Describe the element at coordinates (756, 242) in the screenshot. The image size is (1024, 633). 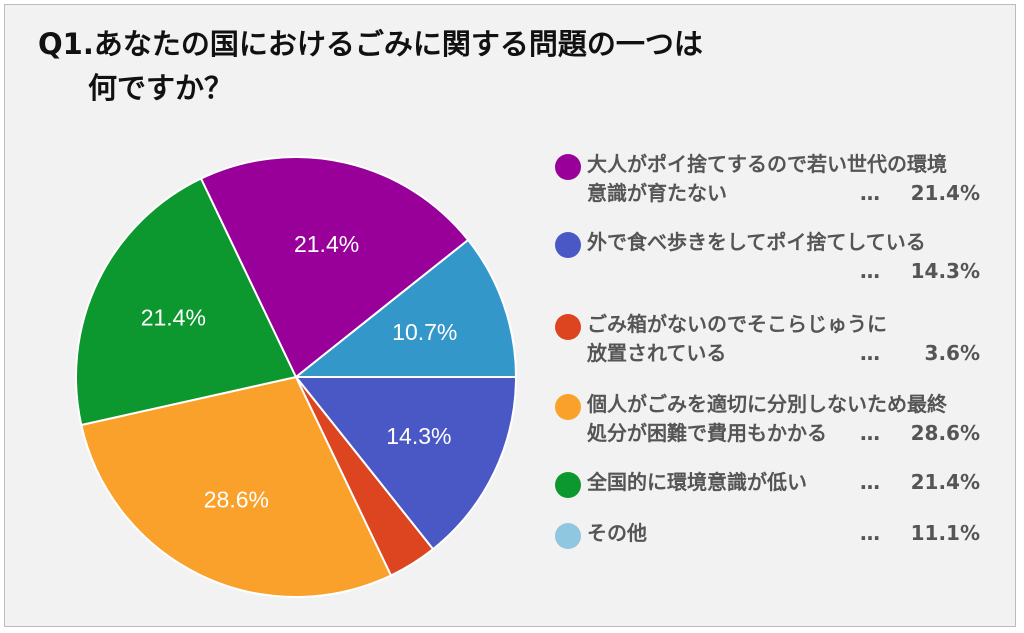
I see `legend-label-line1: 外で食べ歩きをしてポイ捨てしている` at that location.